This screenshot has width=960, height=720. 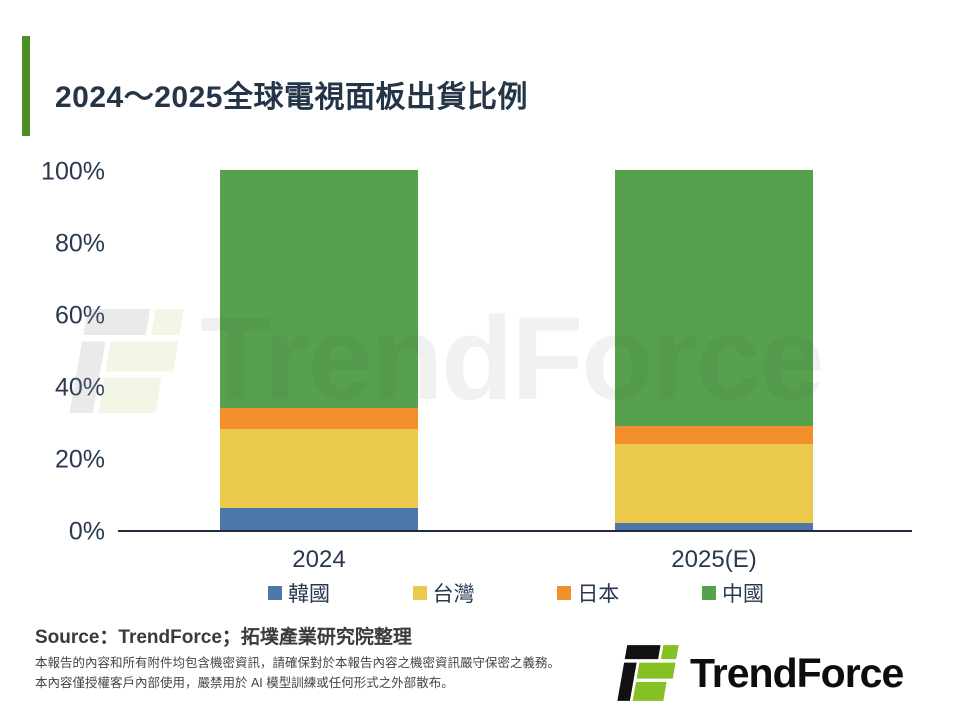 What do you see at coordinates (223, 637) in the screenshot?
I see `source-line: Source：TrendForce；拓墣產業研究院整理` at bounding box center [223, 637].